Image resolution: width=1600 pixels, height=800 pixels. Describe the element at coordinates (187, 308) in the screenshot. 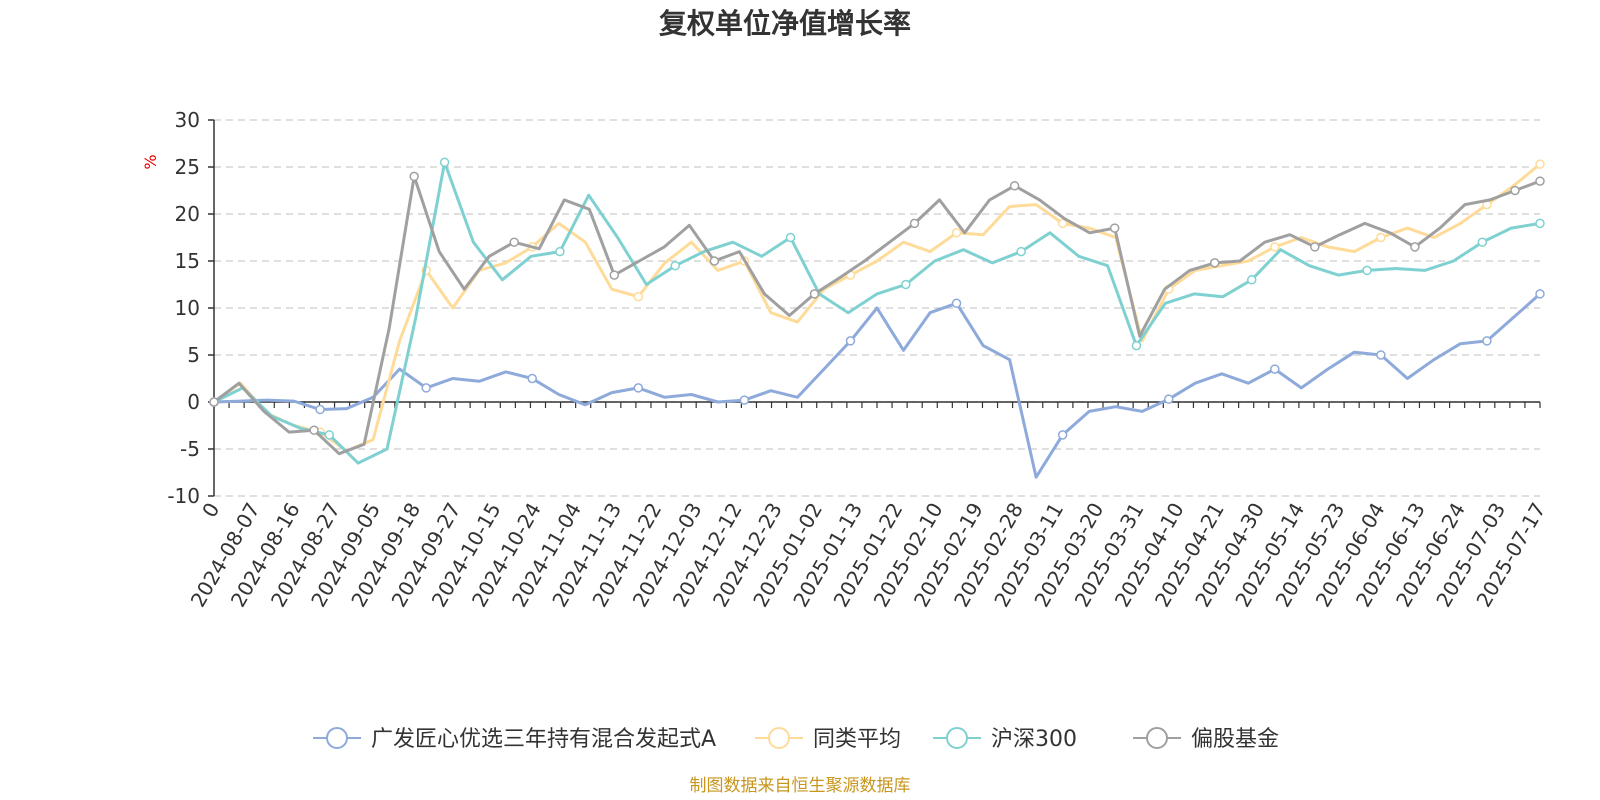

I see `y-tick-label: 10` at that location.